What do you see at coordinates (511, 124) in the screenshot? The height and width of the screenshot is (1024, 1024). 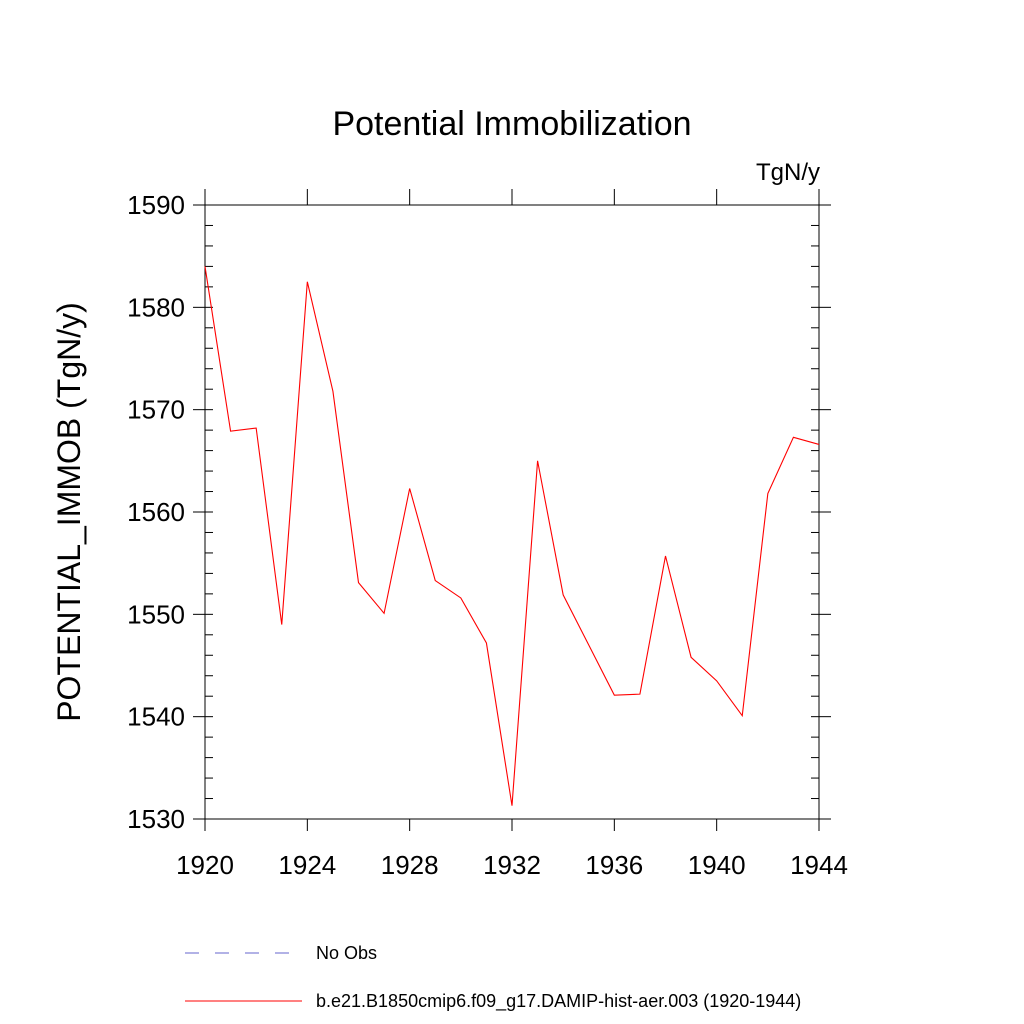 I see `chart-title: Potential Immobilization` at bounding box center [511, 124].